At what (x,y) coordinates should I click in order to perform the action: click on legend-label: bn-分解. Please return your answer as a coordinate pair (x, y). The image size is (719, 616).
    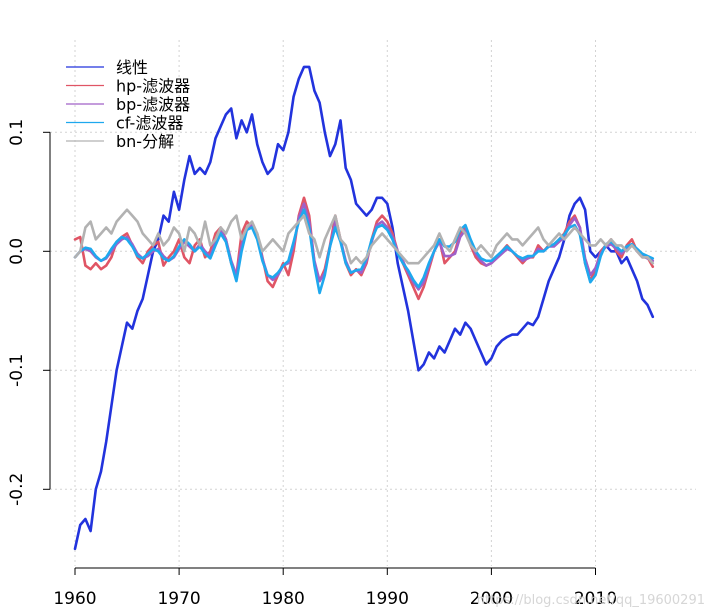
    Looking at the image, I should click on (145, 141).